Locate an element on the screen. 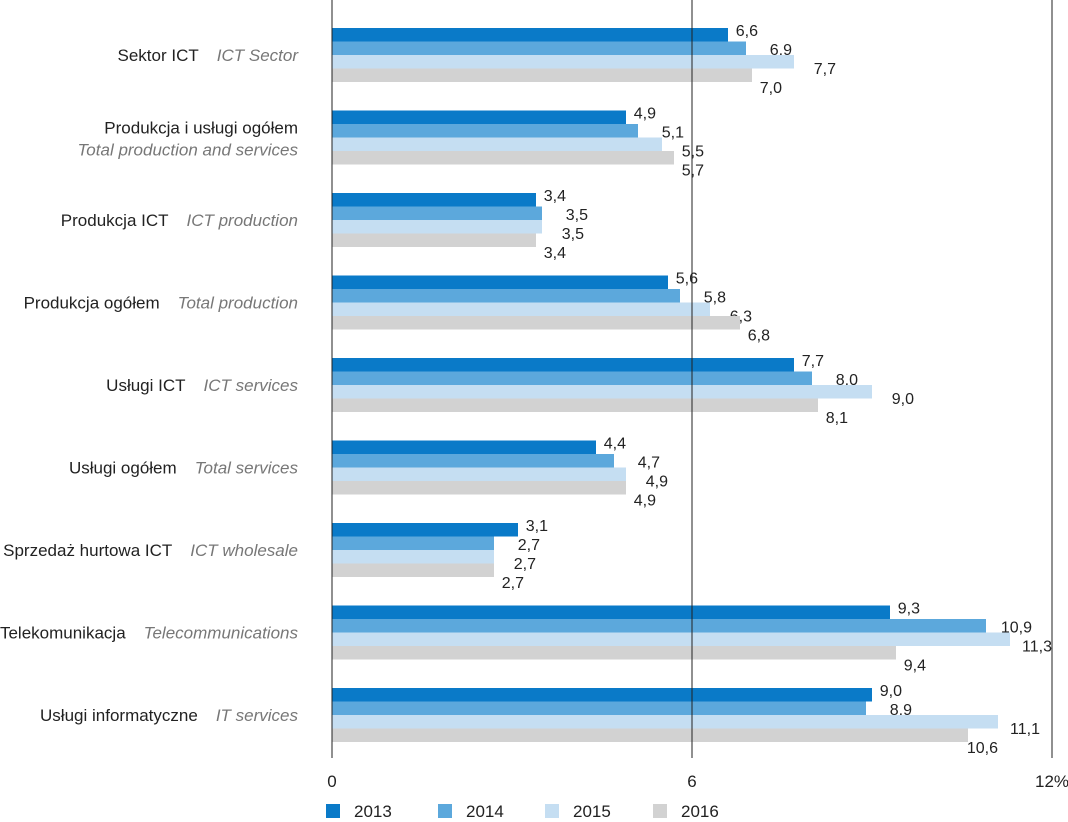 The height and width of the screenshot is (822, 1068). category-label-en: Total production is located at coordinates (238, 303).